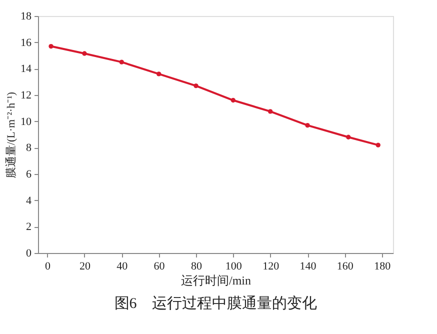  Describe the element at coordinates (122, 266) in the screenshot. I see `x-tick-label: 40` at that location.